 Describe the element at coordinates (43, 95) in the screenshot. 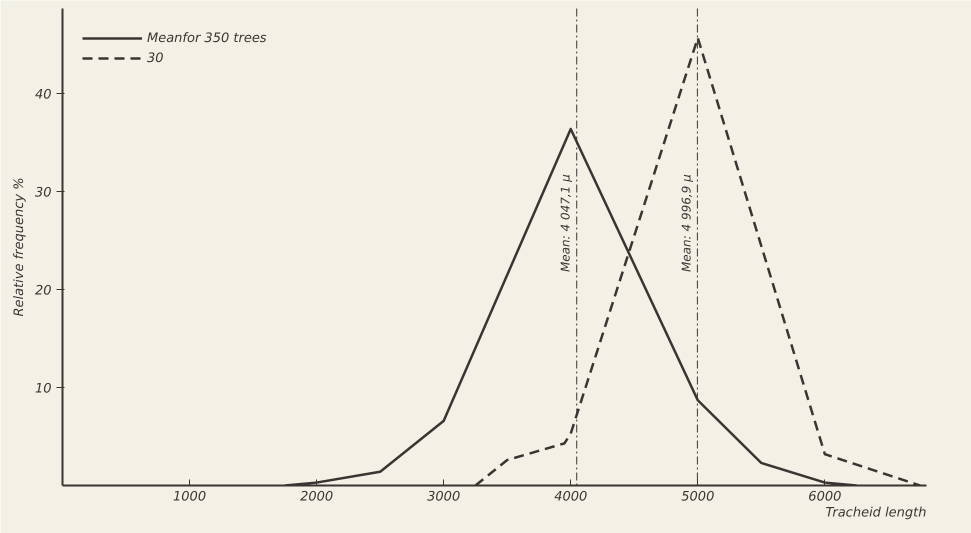

I see `y-tick-label: 40` at that location.